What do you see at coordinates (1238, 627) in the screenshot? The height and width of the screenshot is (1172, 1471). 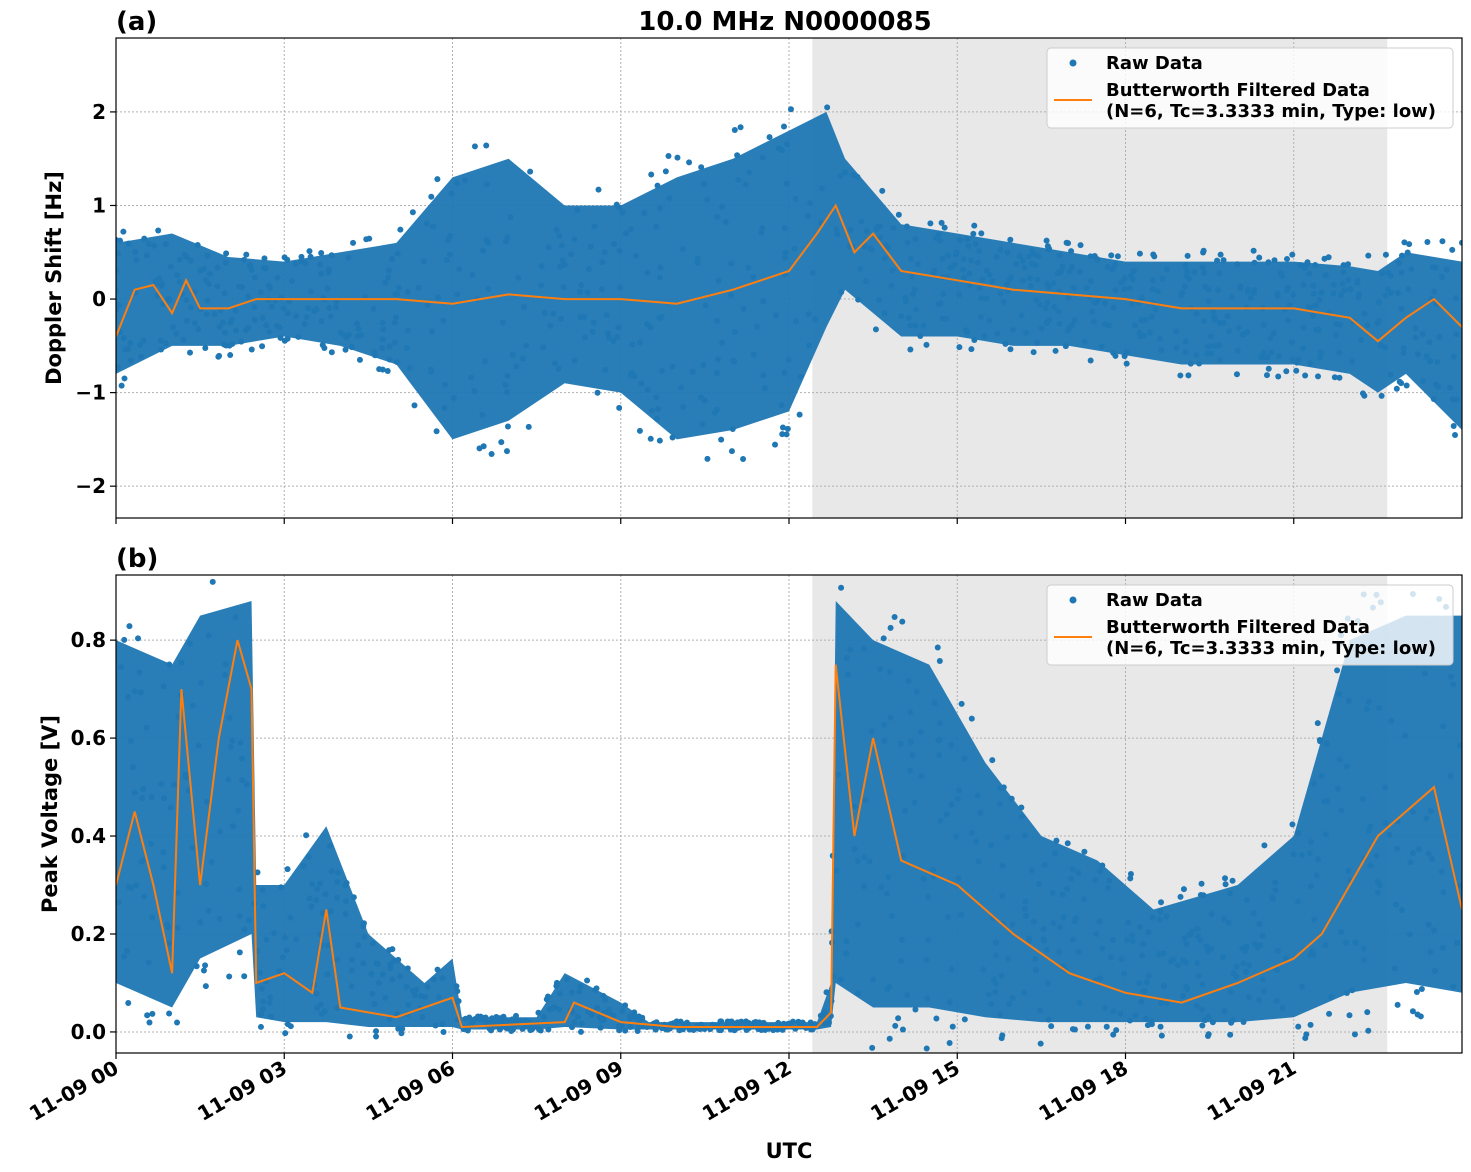 I see `legend-filtered-label: Butterworth Filtered Data` at bounding box center [1238, 627].